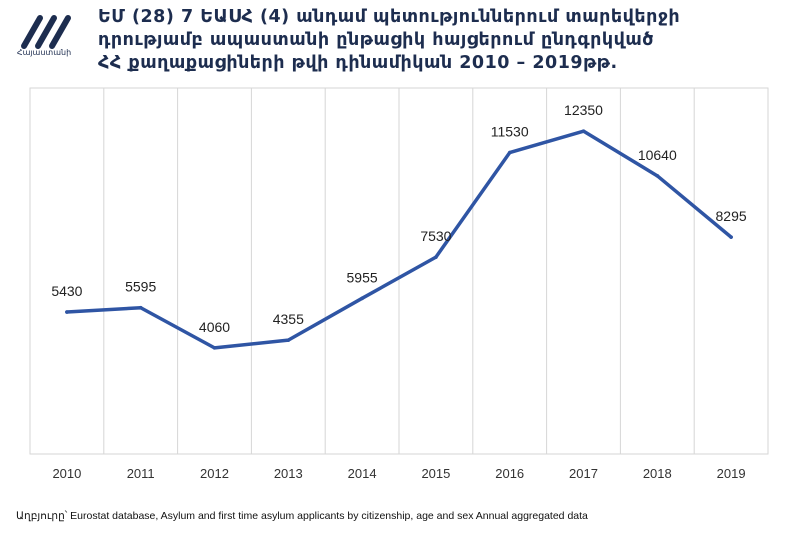  What do you see at coordinates (288, 319) in the screenshot?
I see `data-label: 4355` at bounding box center [288, 319].